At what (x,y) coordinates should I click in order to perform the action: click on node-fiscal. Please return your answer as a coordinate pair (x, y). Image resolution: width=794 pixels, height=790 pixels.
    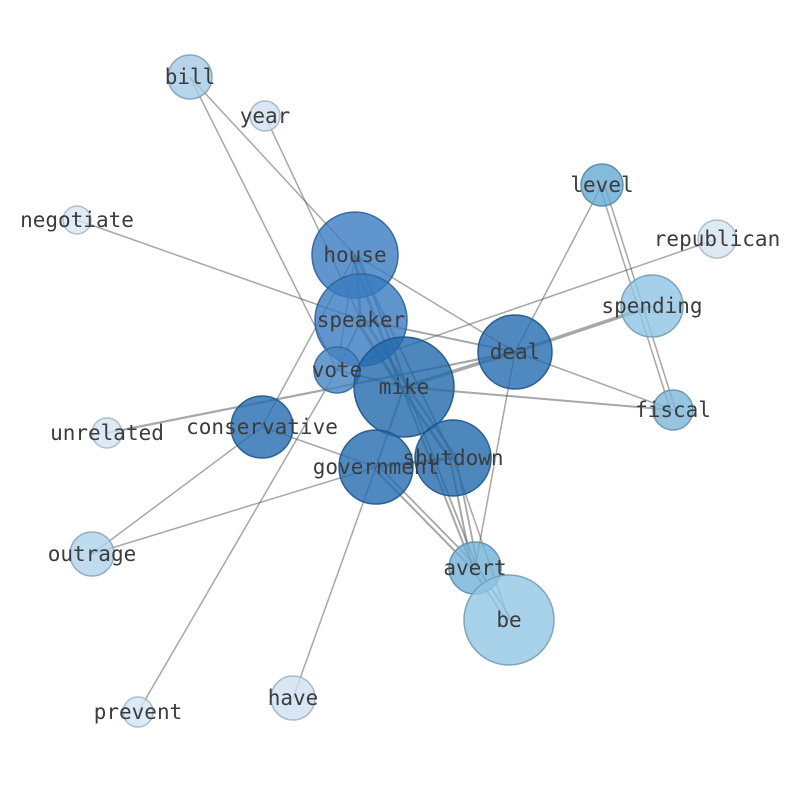
    Looking at the image, I should click on (673, 410).